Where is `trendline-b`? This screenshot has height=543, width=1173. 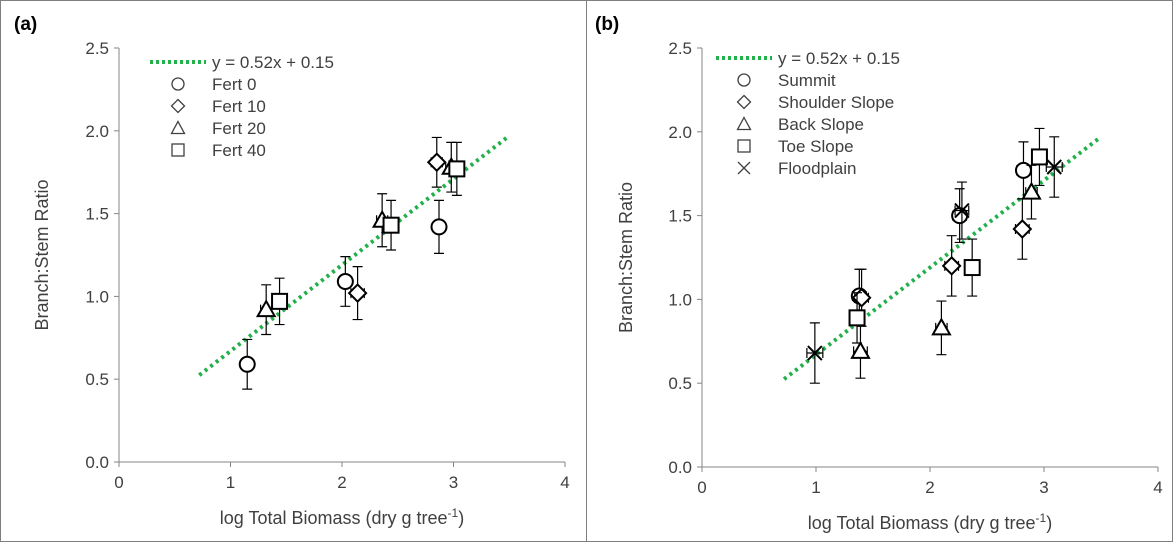 trendline-b is located at coordinates (941, 258).